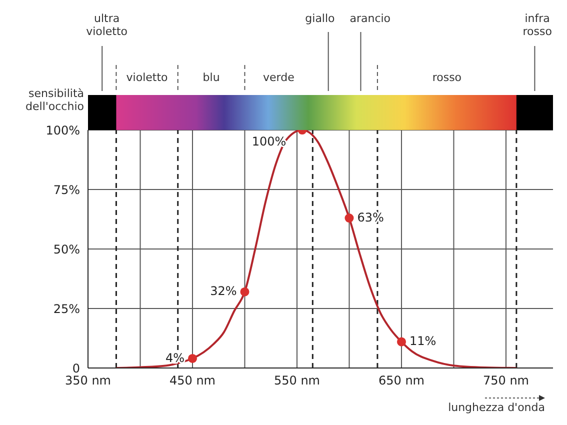 This screenshot has height=425, width=567. What do you see at coordinates (211, 77) in the screenshot?
I see `text: blu` at bounding box center [211, 77].